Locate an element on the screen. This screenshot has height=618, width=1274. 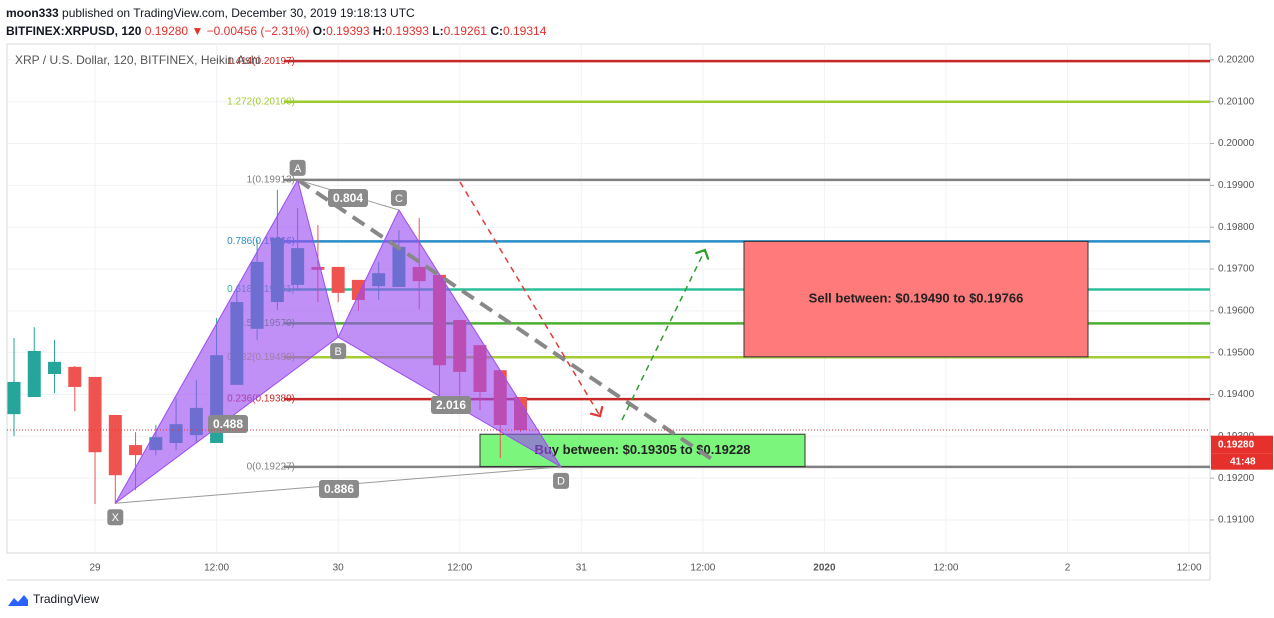
zone is located at coordinates (916, 299).